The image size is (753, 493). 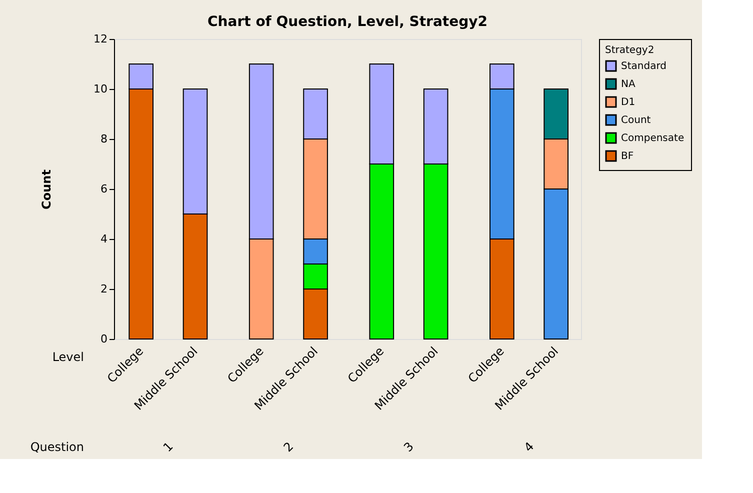 I want to click on y-tick-label: 12, so click(x=101, y=39).